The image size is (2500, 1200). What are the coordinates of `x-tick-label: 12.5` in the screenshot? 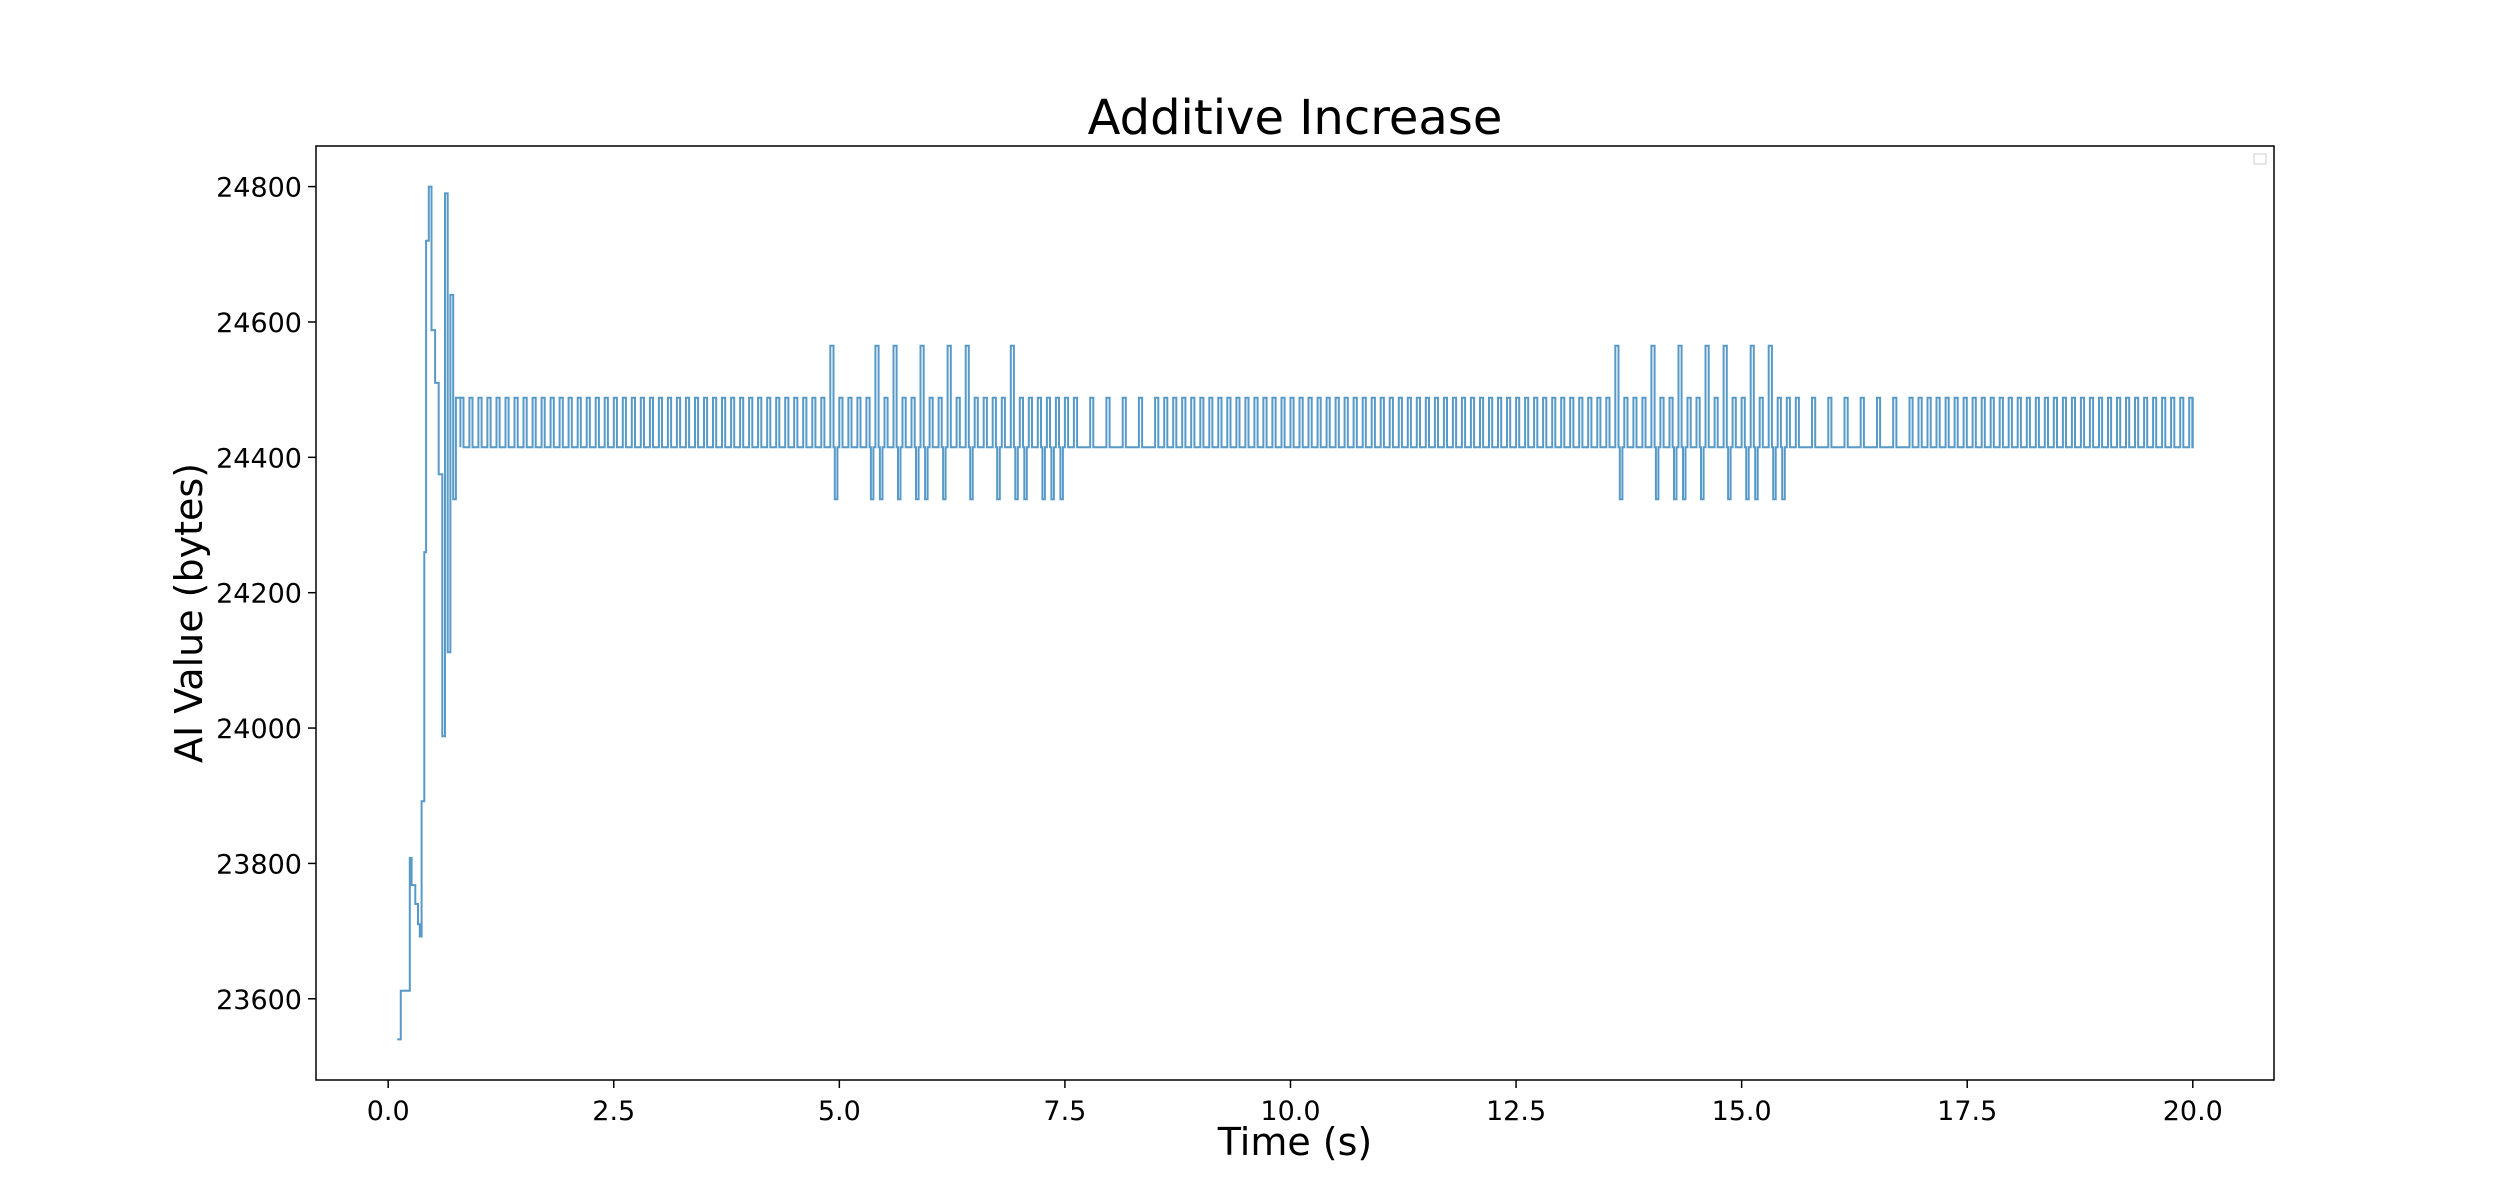 It's located at (1516, 1111).